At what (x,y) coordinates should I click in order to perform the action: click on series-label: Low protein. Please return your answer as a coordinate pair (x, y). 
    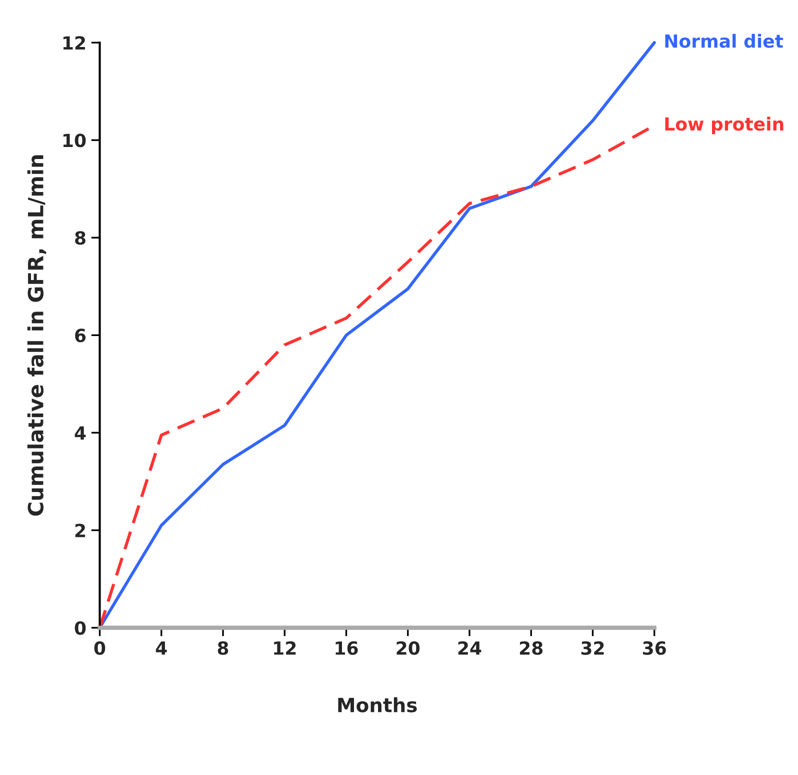
    Looking at the image, I should click on (724, 125).